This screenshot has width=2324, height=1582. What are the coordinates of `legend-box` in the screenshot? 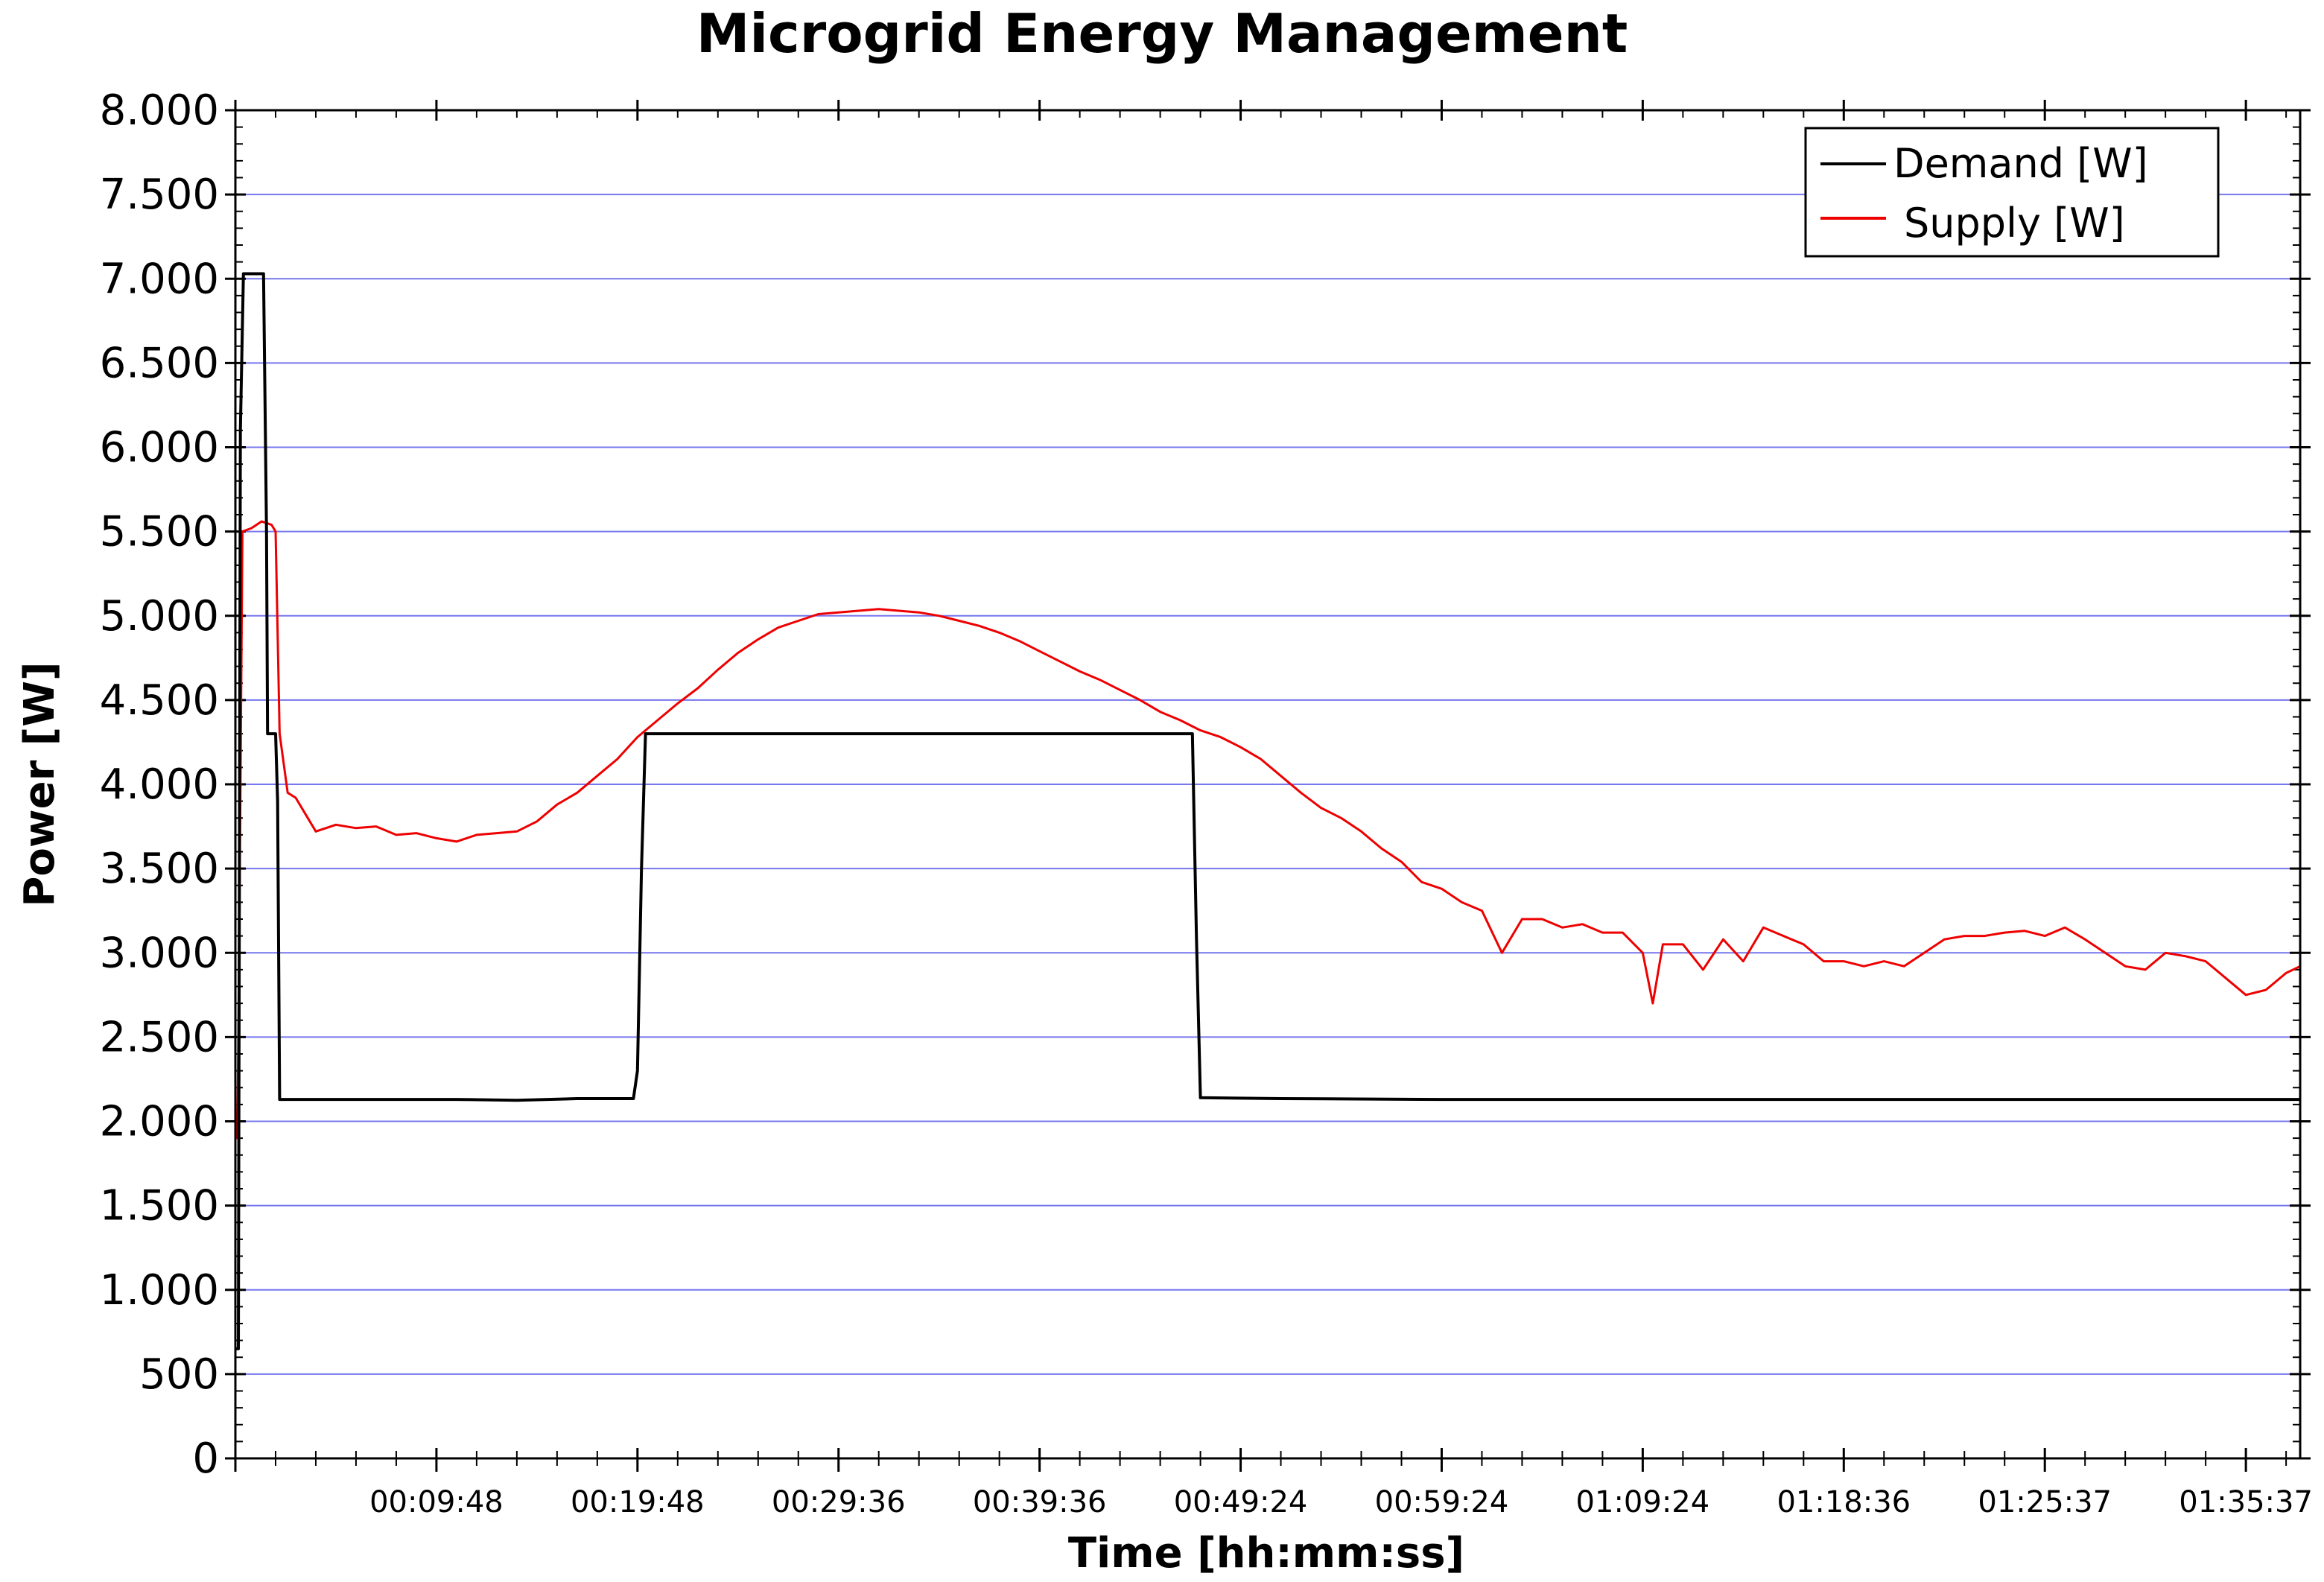 It's located at (2012, 192).